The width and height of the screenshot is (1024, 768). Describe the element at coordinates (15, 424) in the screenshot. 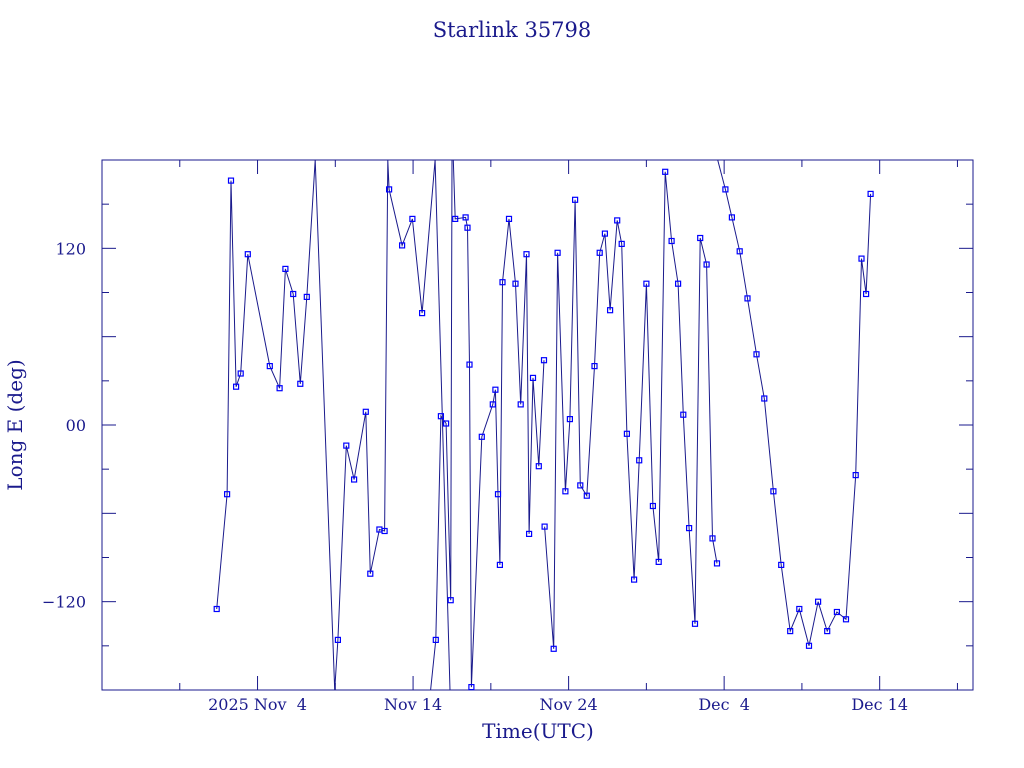

I see `y-axis-title: Long E (deg)` at that location.